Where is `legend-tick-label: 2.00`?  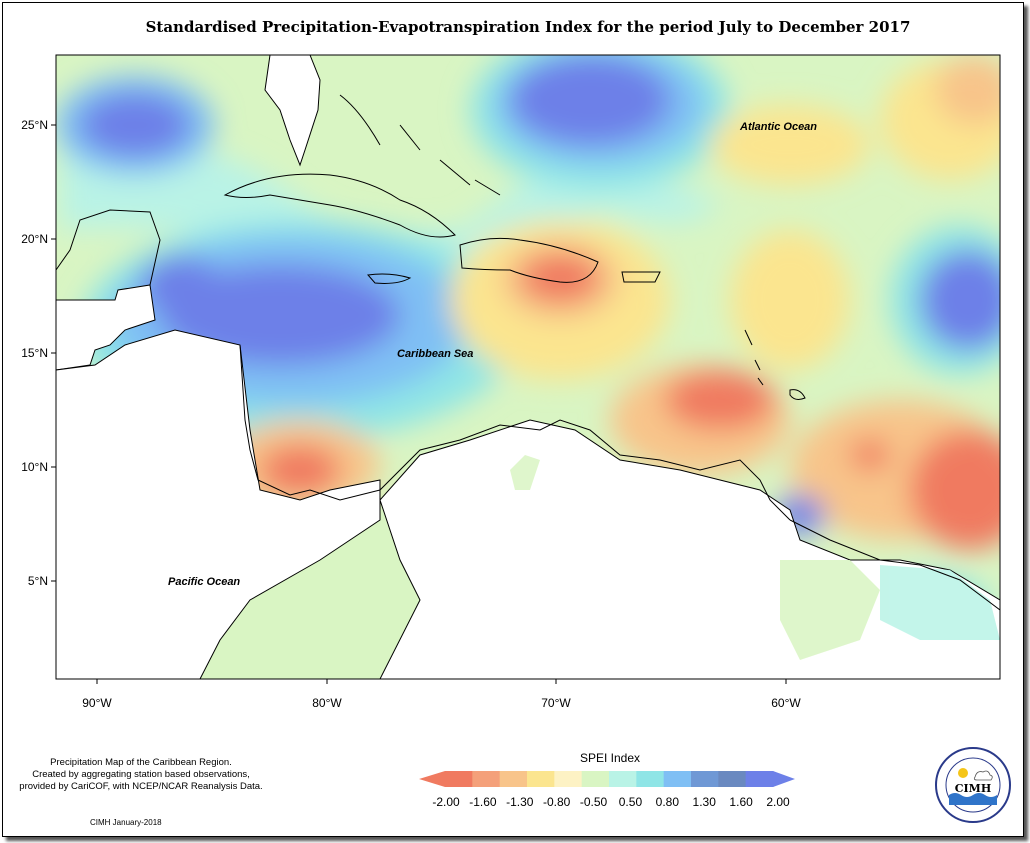 legend-tick-label: 2.00 is located at coordinates (778, 802).